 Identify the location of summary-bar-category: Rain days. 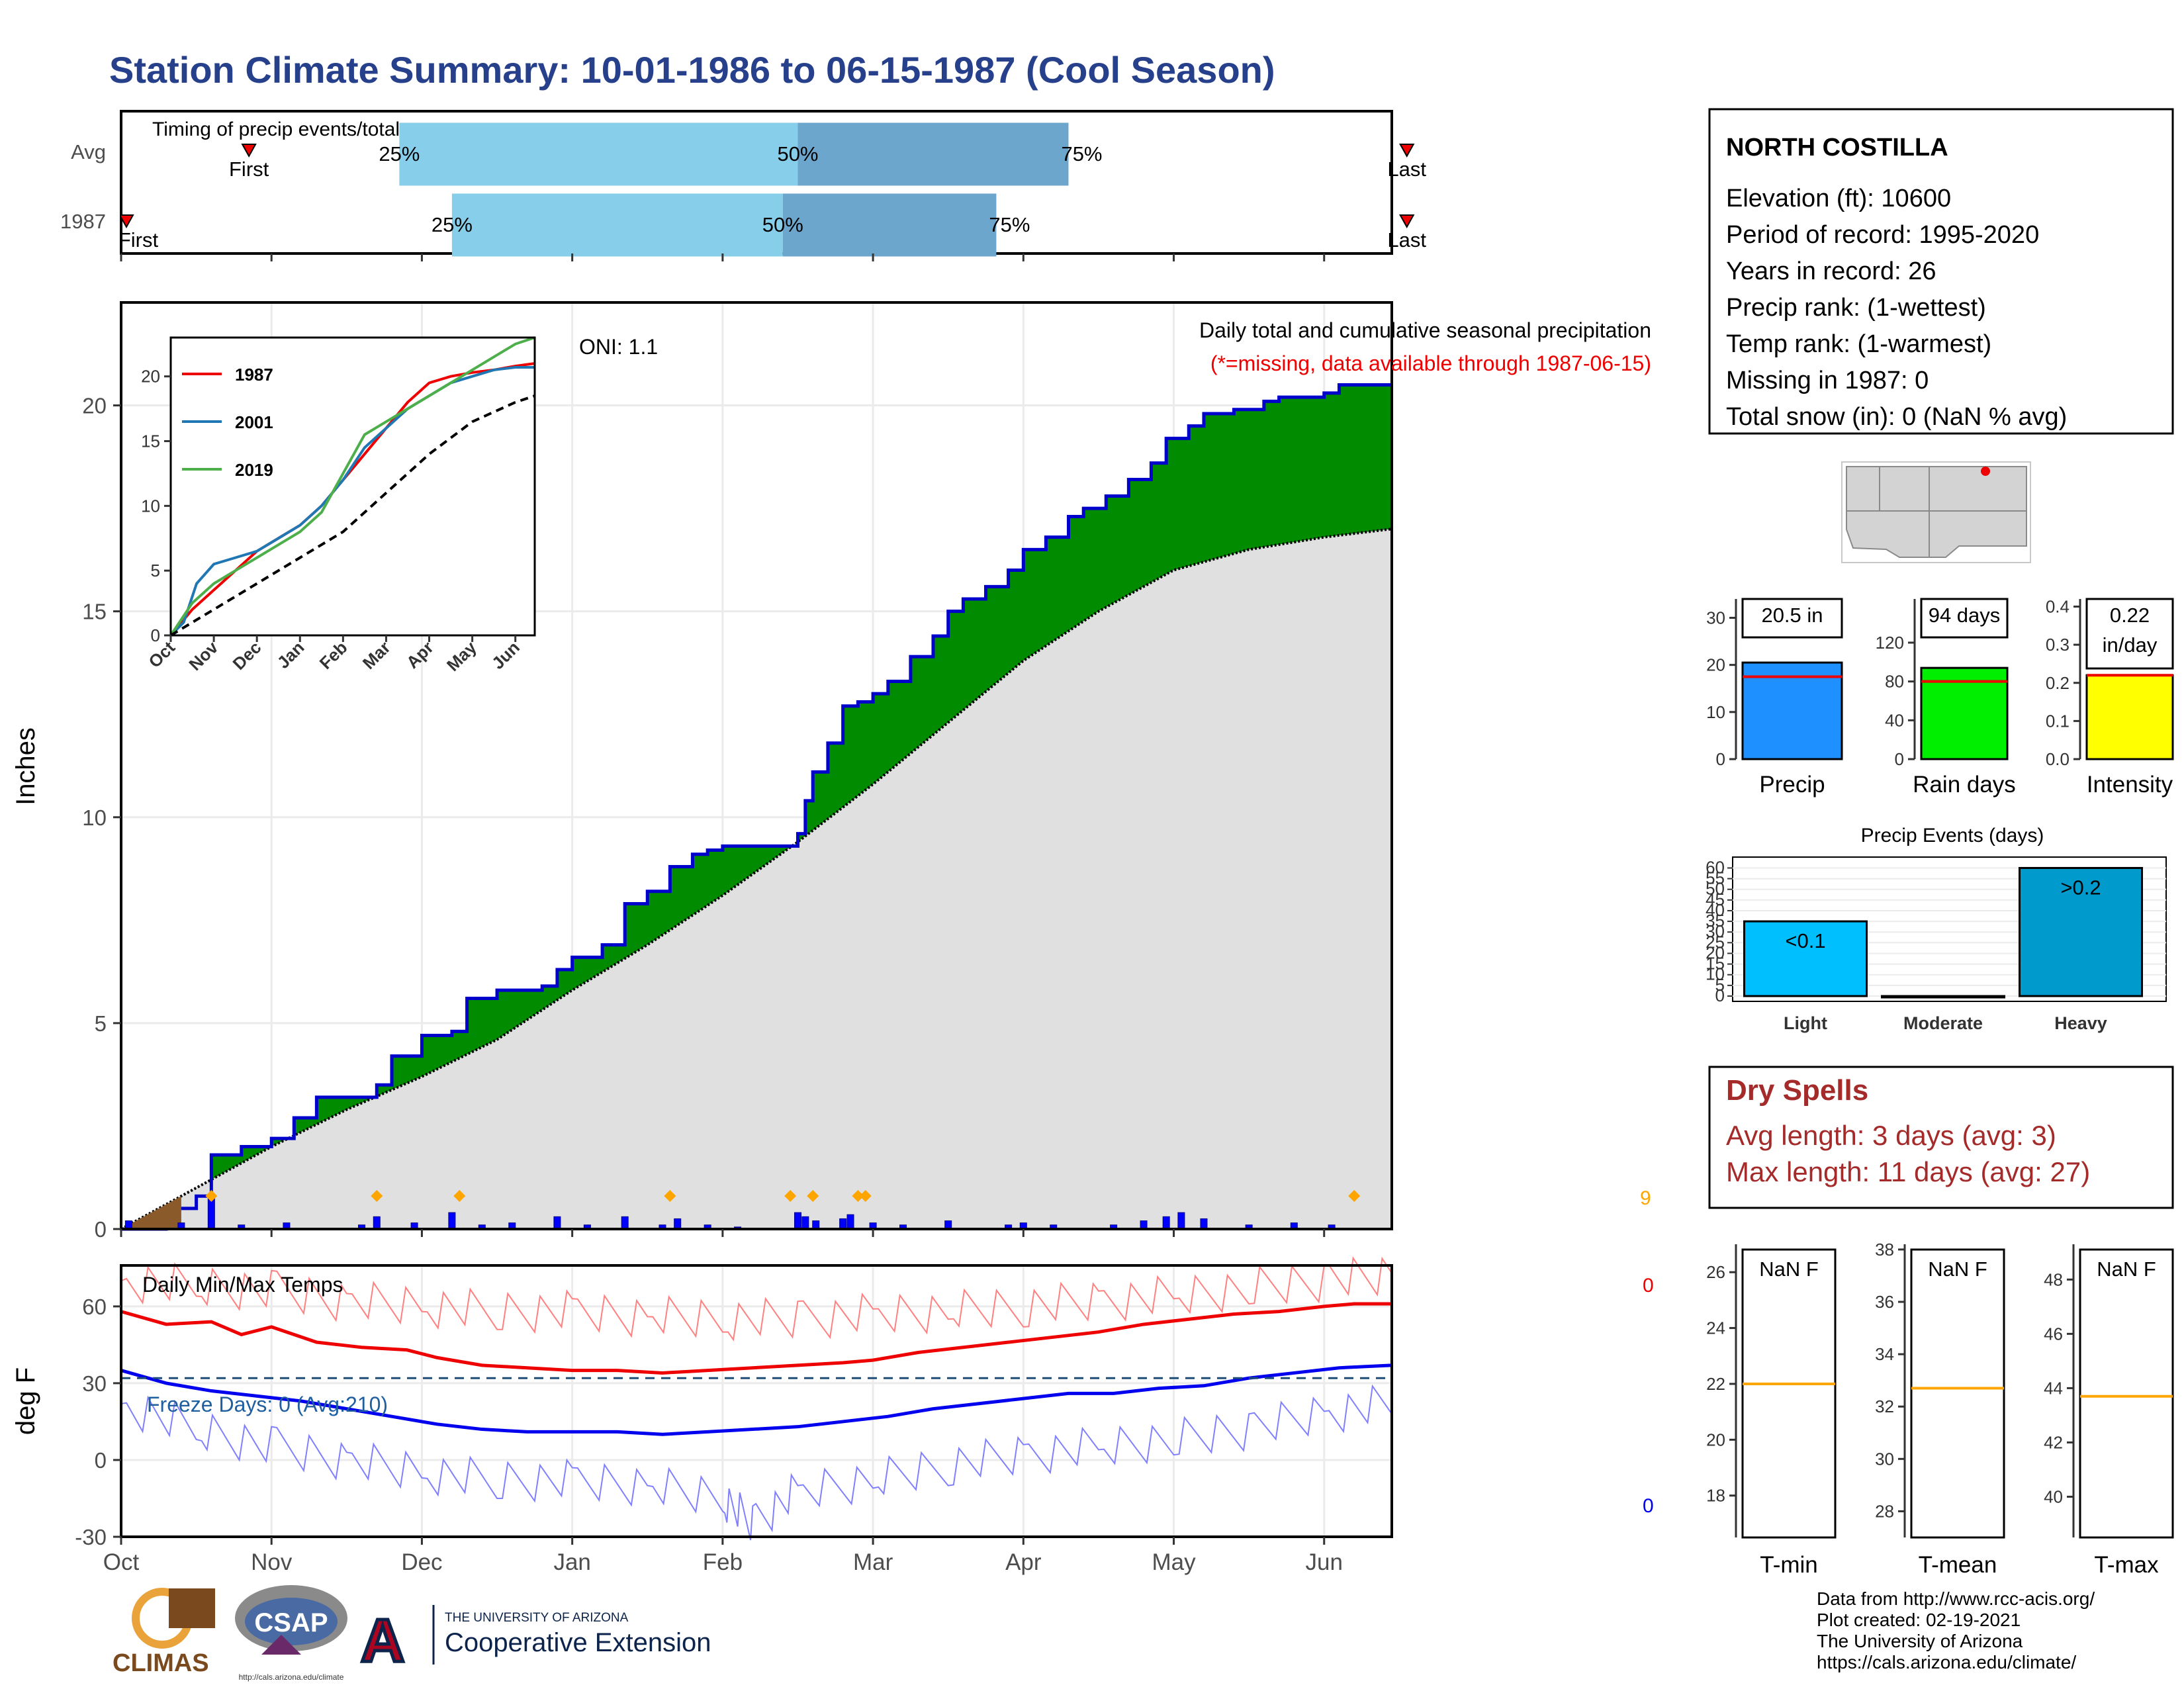
(1965, 785).